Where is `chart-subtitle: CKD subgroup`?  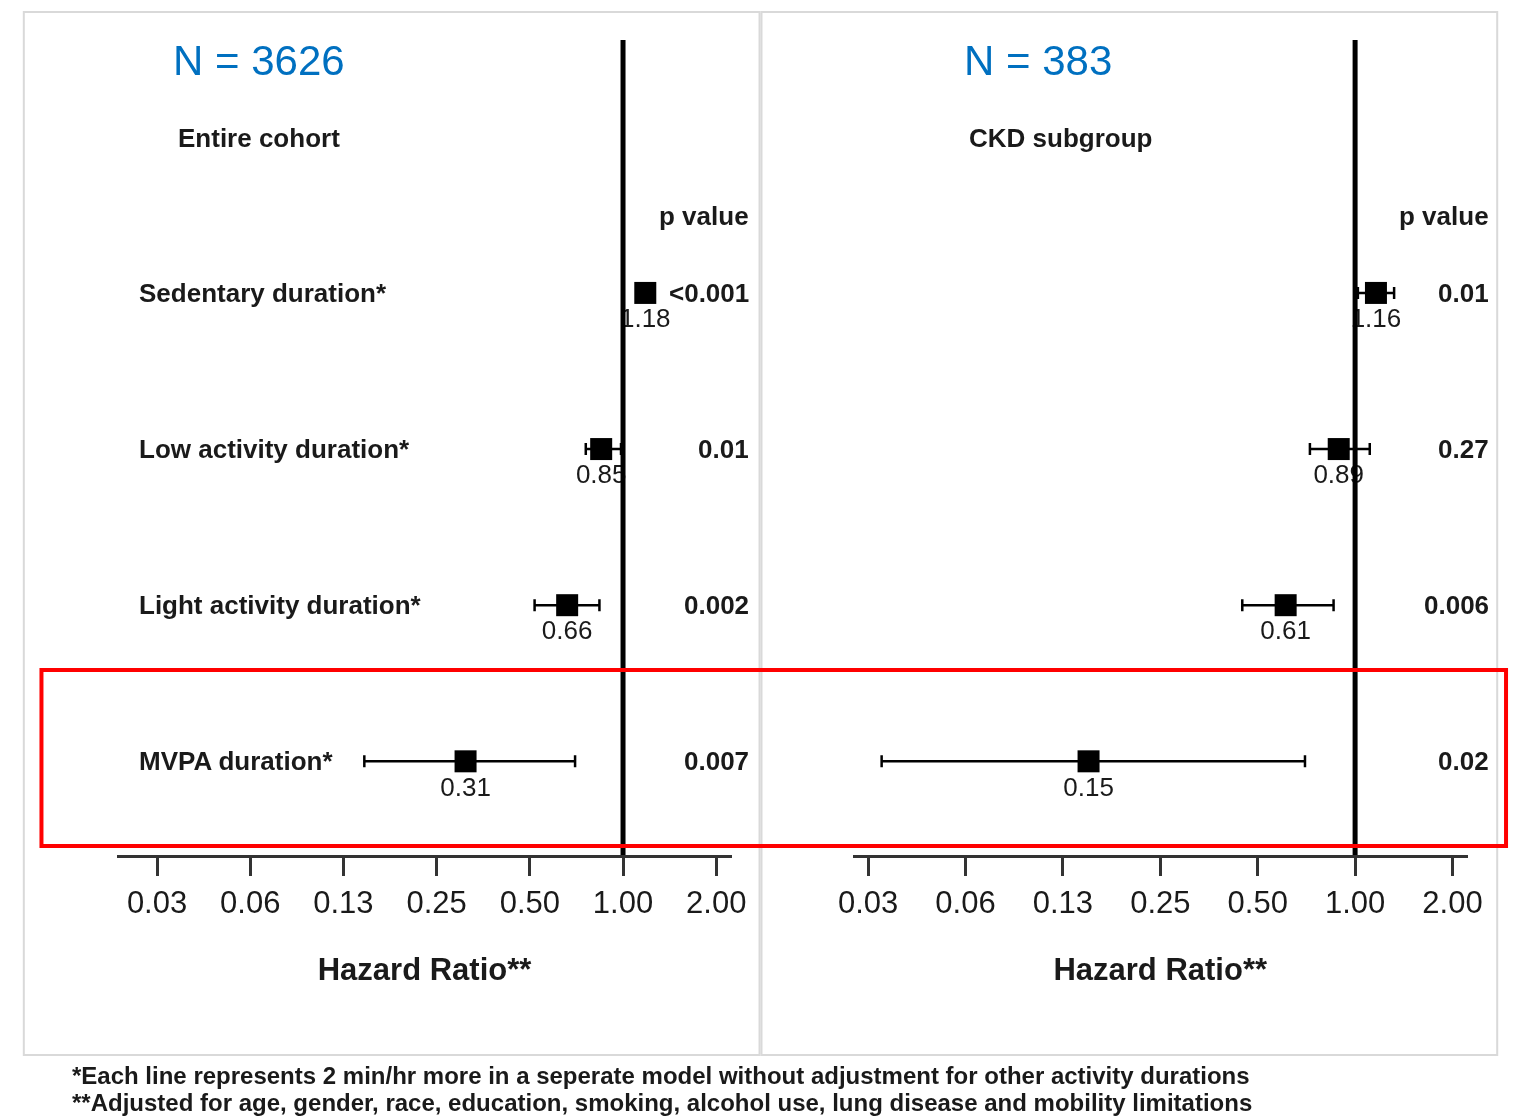
chart-subtitle: CKD subgroup is located at coordinates (1061, 138).